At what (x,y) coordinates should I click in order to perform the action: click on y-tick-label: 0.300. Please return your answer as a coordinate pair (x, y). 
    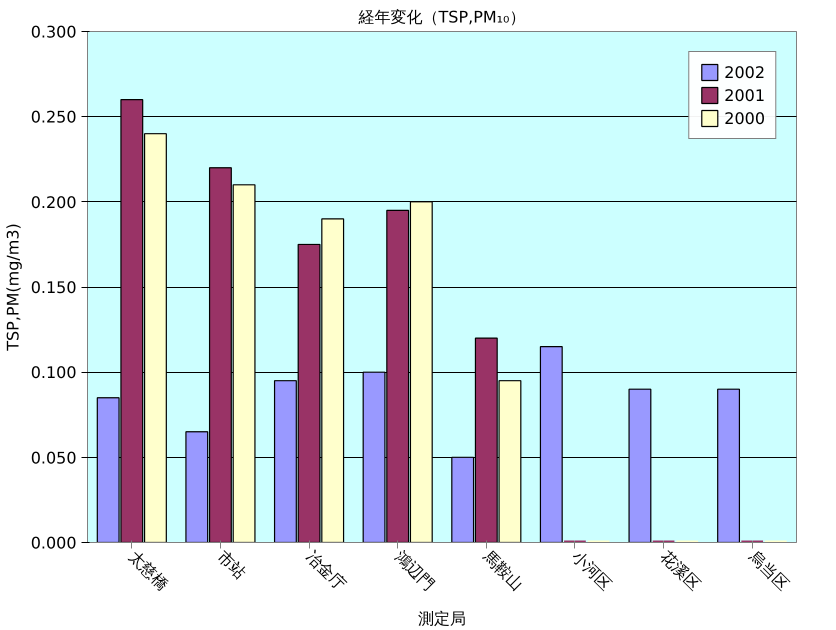
    Looking at the image, I should click on (53, 32).